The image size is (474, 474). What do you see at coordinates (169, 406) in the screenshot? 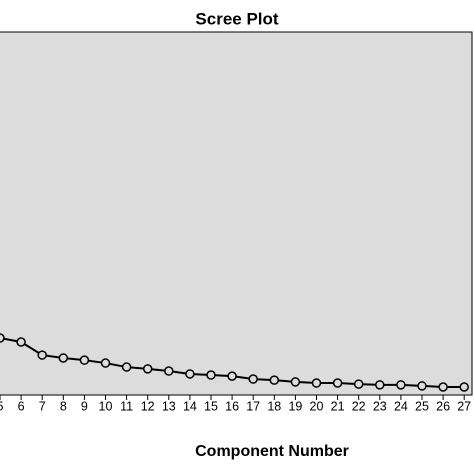
I see `x-tick-label: 13` at bounding box center [169, 406].